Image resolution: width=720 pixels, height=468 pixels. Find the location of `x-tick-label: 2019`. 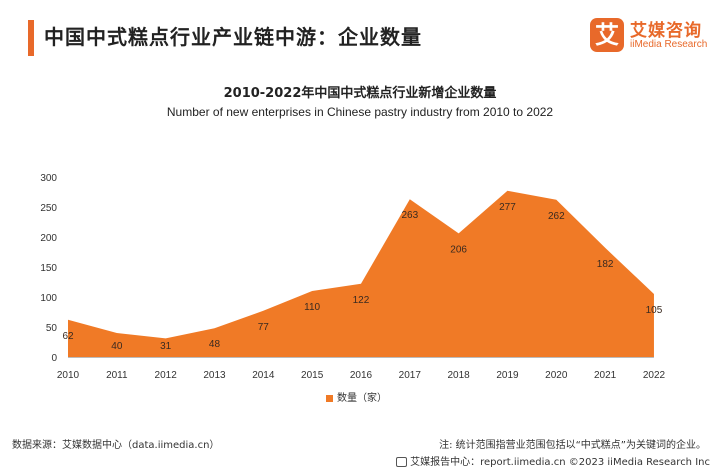

x-tick-label: 2019 is located at coordinates (507, 375).